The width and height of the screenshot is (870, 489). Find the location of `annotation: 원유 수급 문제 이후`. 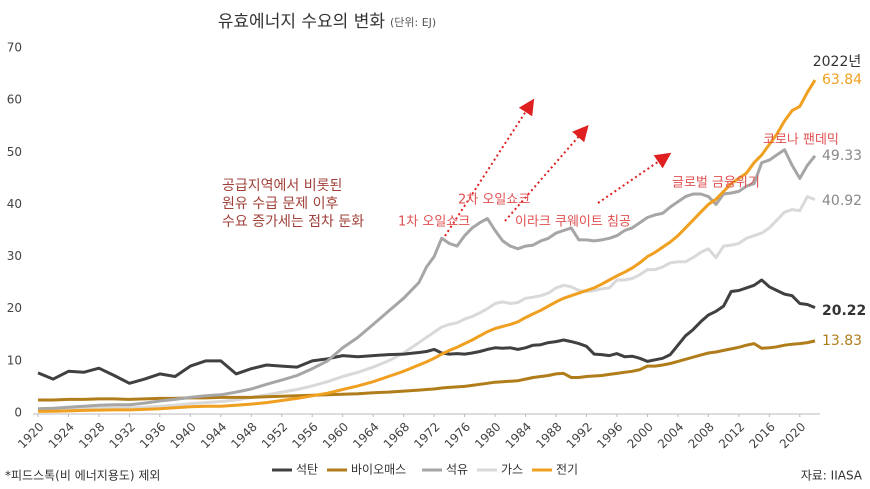

annotation: 원유 수급 문제 이후 is located at coordinates (280, 204).